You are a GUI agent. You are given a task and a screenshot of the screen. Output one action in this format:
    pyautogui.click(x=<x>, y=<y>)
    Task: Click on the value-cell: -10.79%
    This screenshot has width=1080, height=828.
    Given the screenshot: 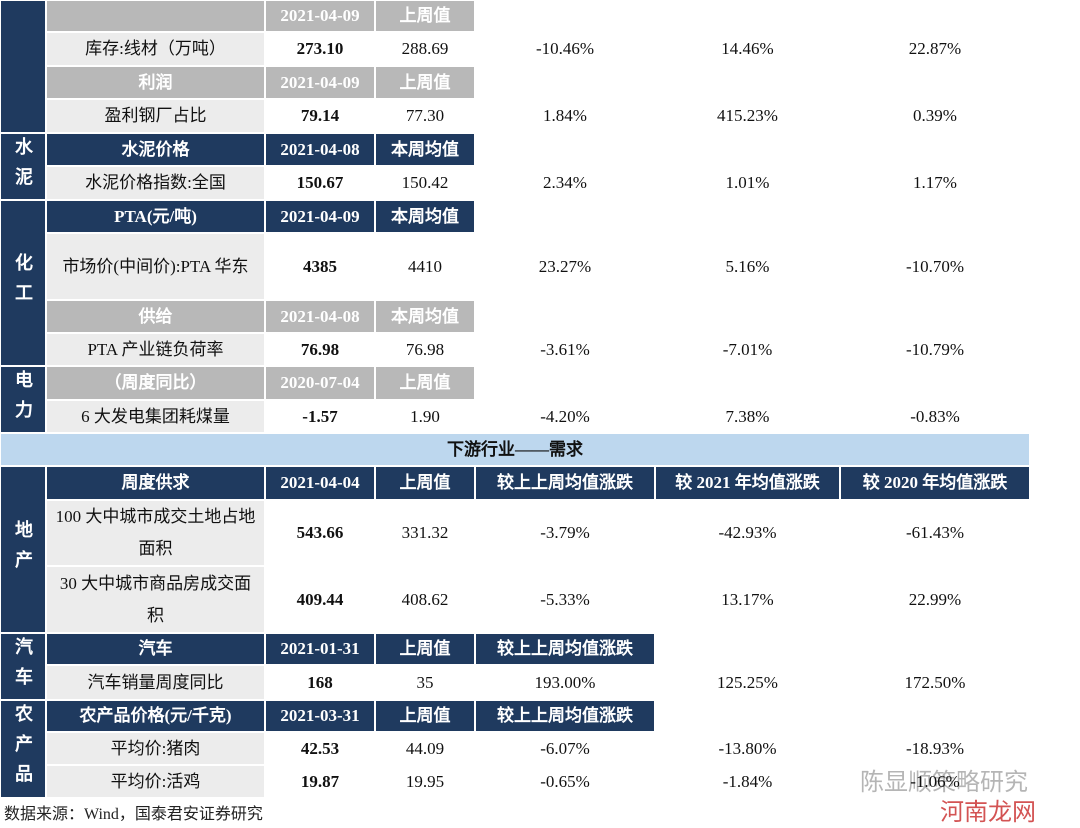 What is the action you would take?
    pyautogui.click(x=935, y=349)
    